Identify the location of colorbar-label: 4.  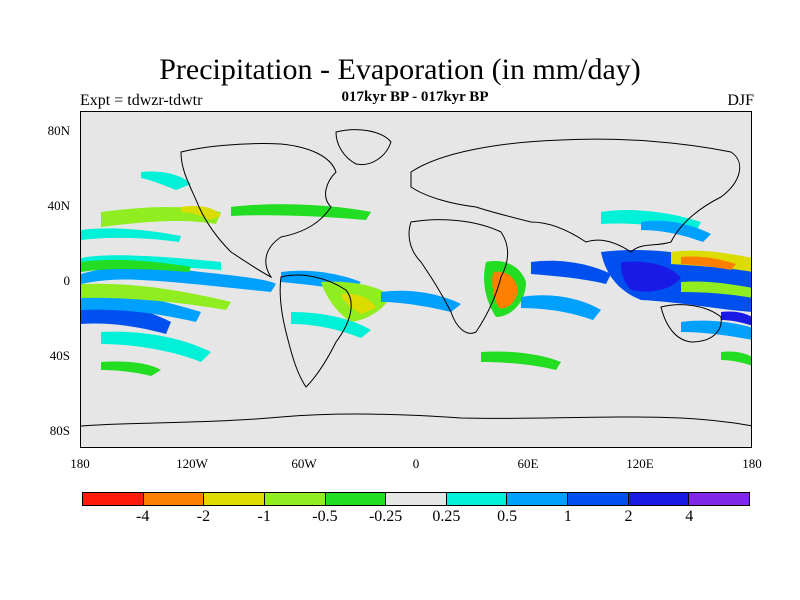
(689, 516).